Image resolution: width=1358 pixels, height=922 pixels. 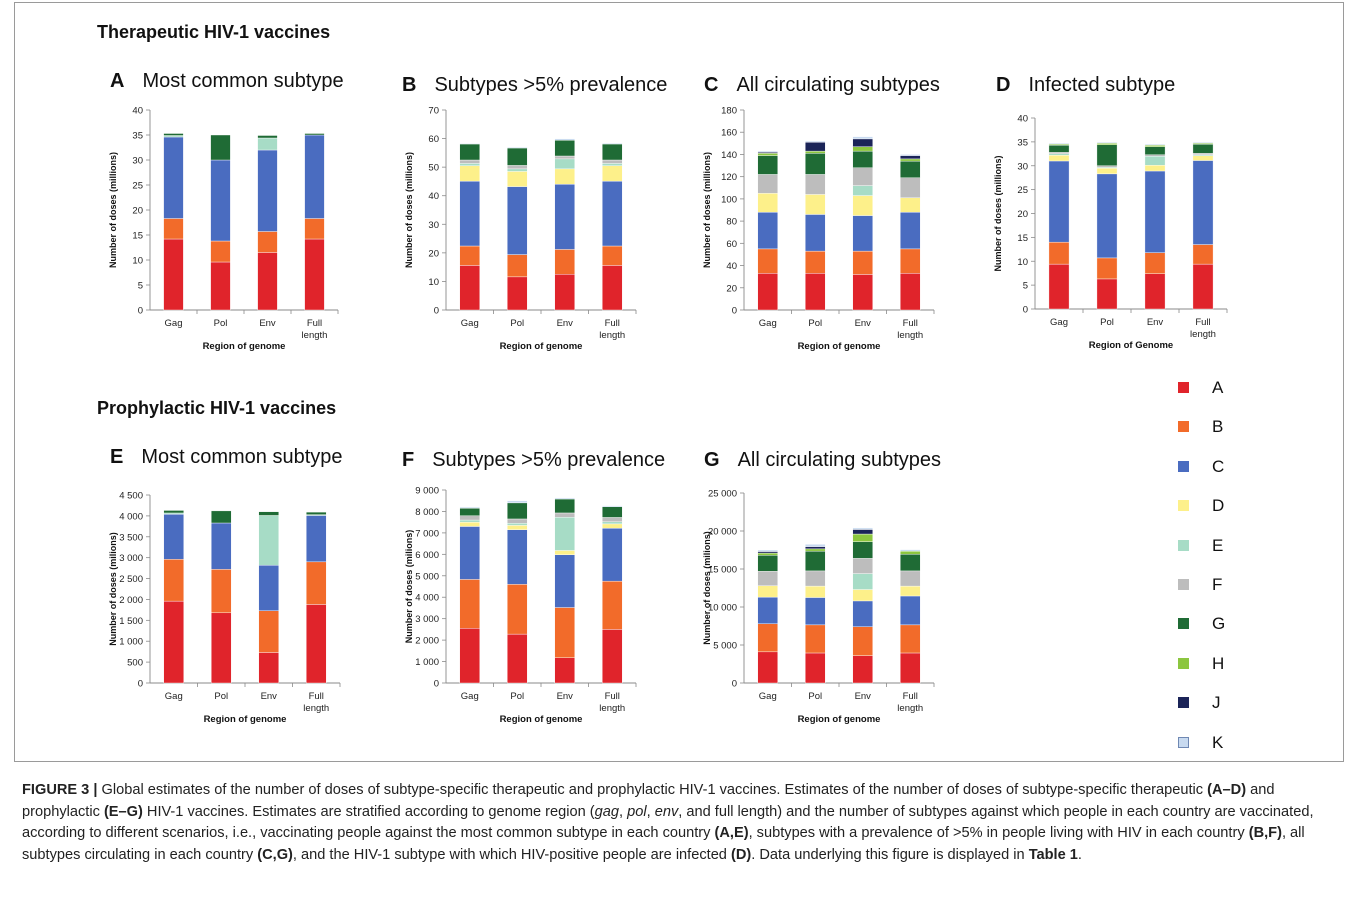 What do you see at coordinates (822, 85) in the screenshot?
I see `panel-title-c: C All circulating subtypes` at bounding box center [822, 85].